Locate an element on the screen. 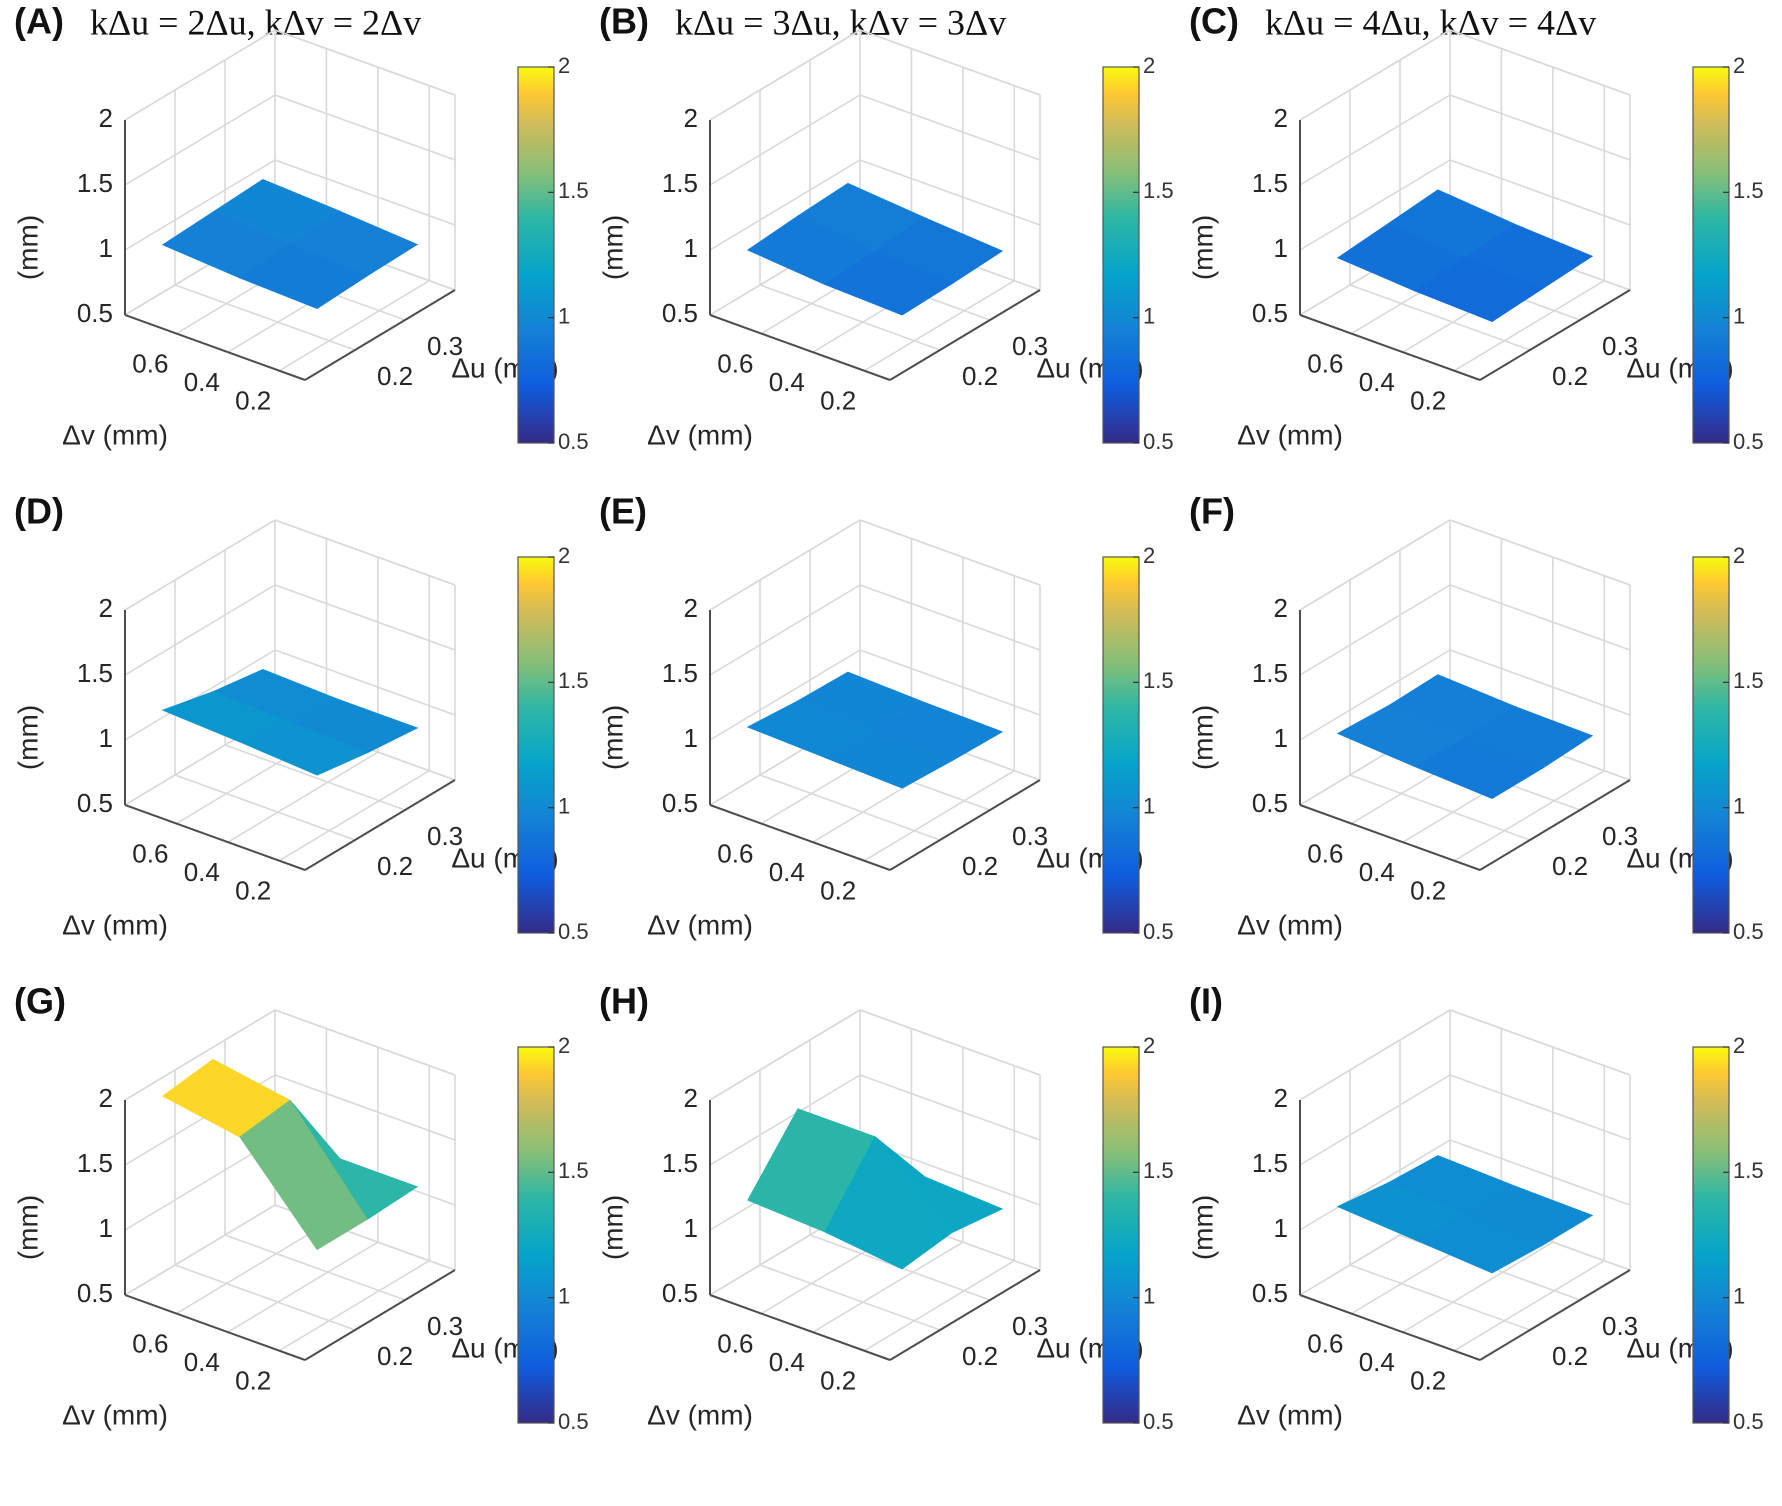  panel-title: kΔu = 3Δu, kΔv = 3Δv is located at coordinates (840, 22).